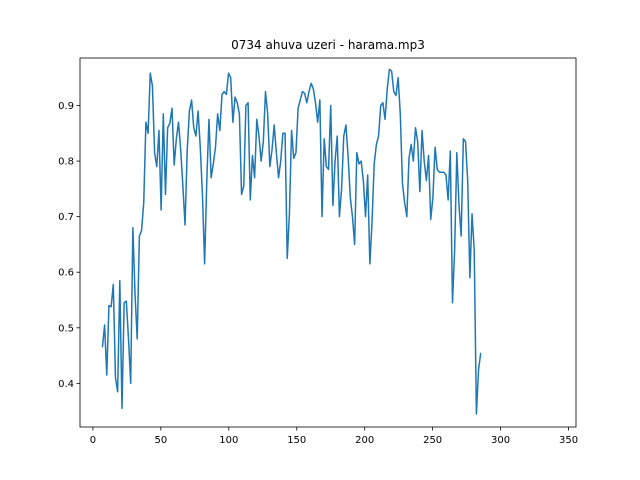 Image resolution: width=640 pixels, height=480 pixels. Describe the element at coordinates (66, 273) in the screenshot. I see `y-tick-label: 0.6` at that location.